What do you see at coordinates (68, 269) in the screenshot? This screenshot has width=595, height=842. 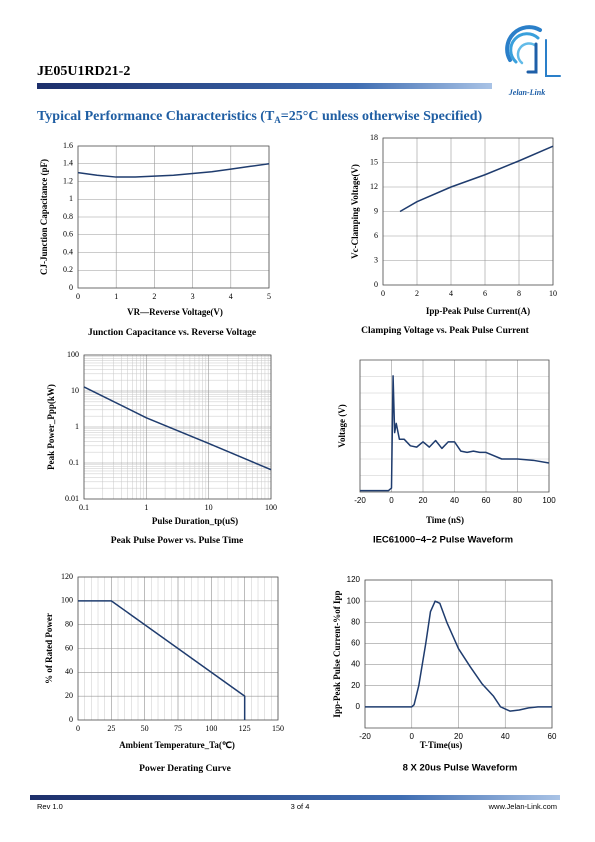 I see `y-tick-label: 0.2` at bounding box center [68, 269].